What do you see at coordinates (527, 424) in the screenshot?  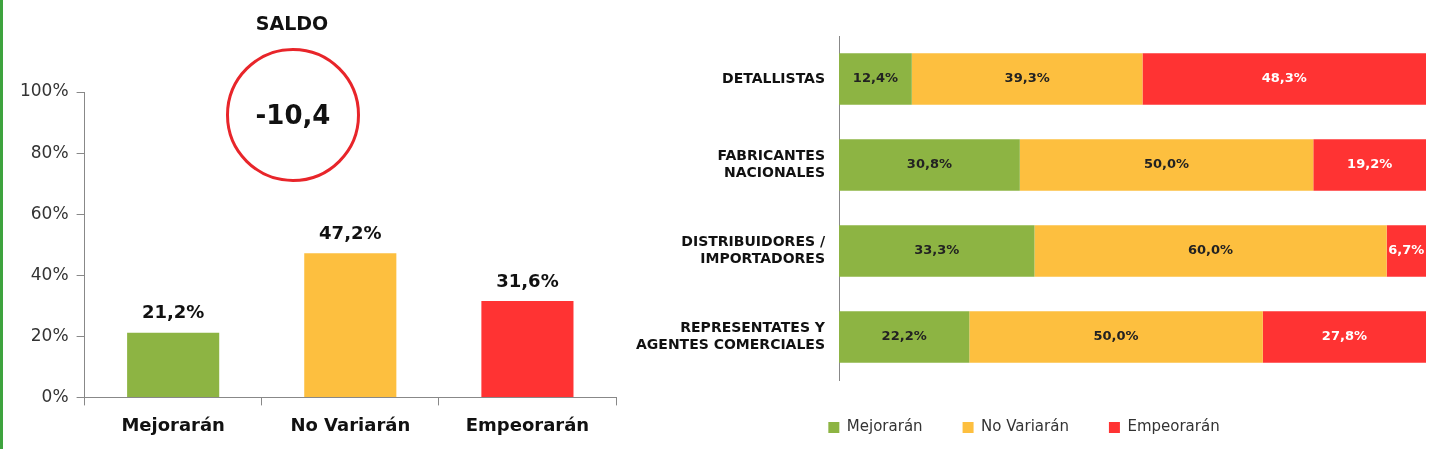 I see `x-tick-label: Empeorarán` at bounding box center [527, 424].